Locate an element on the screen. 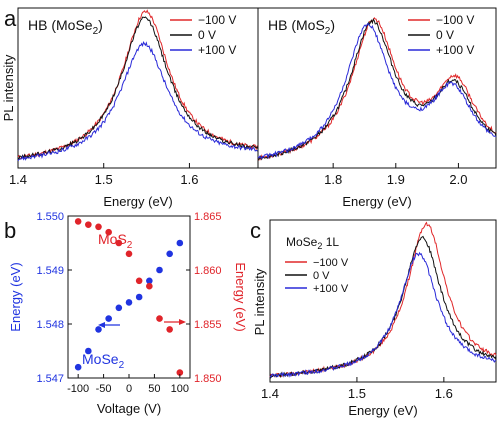  panel-letter-a: a is located at coordinates (10, 18).